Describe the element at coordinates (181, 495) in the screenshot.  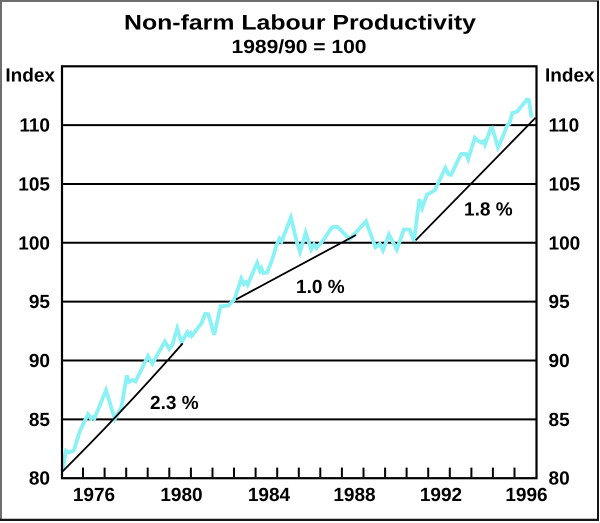
I see `svg-text: 1980` at that location.